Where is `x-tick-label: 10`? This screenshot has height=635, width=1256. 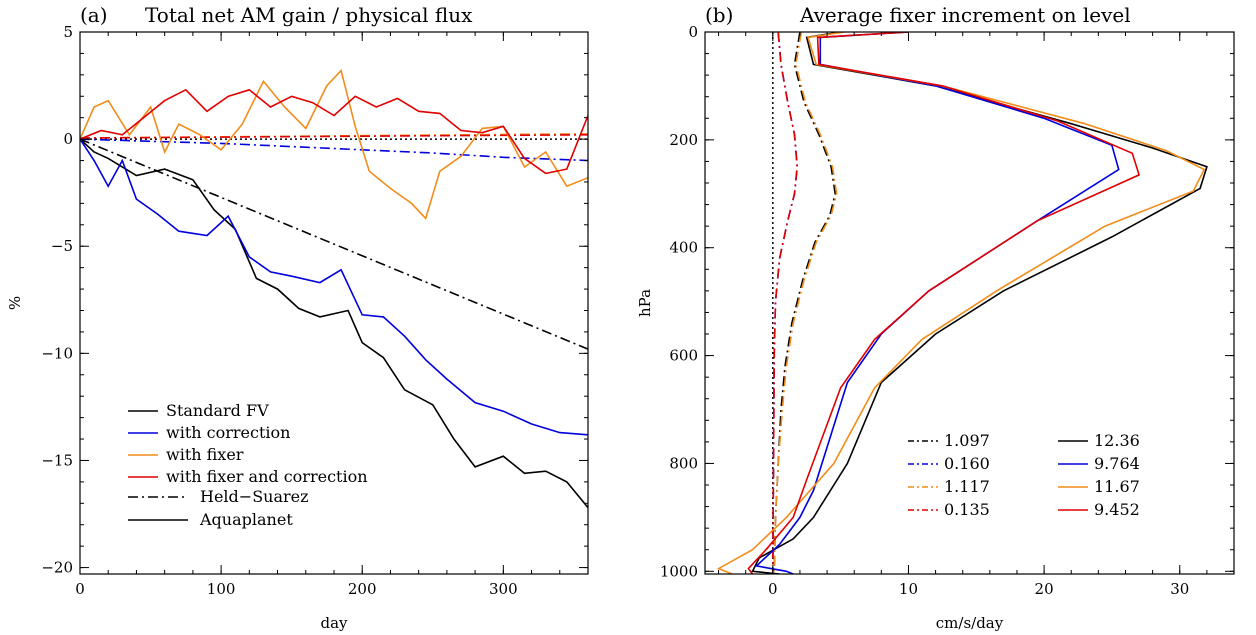 x-tick-label: 10 is located at coordinates (908, 589).